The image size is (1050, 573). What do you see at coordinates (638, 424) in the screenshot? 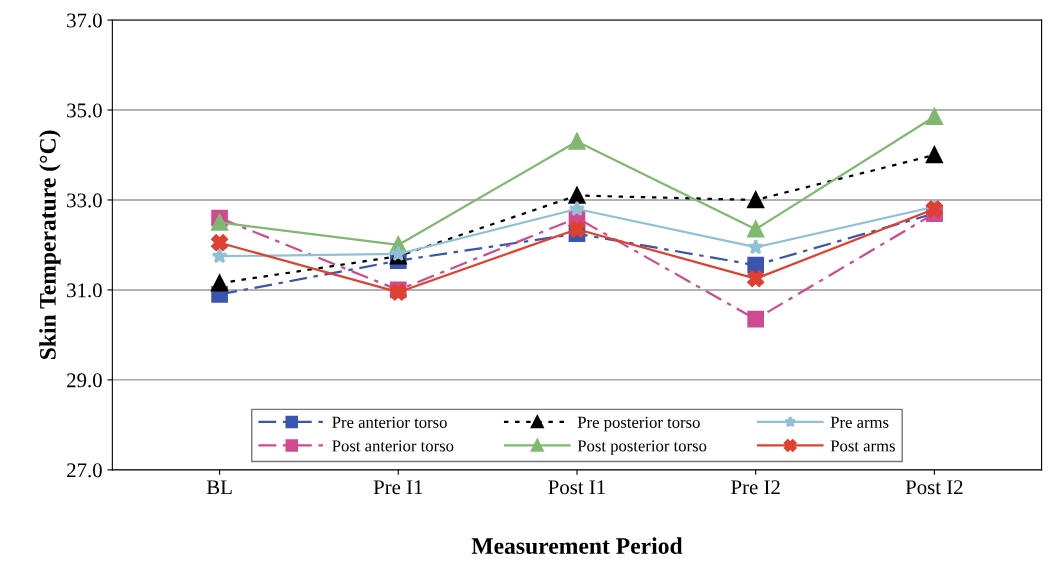
I see `legend-label: Pre posterior torso` at bounding box center [638, 424].